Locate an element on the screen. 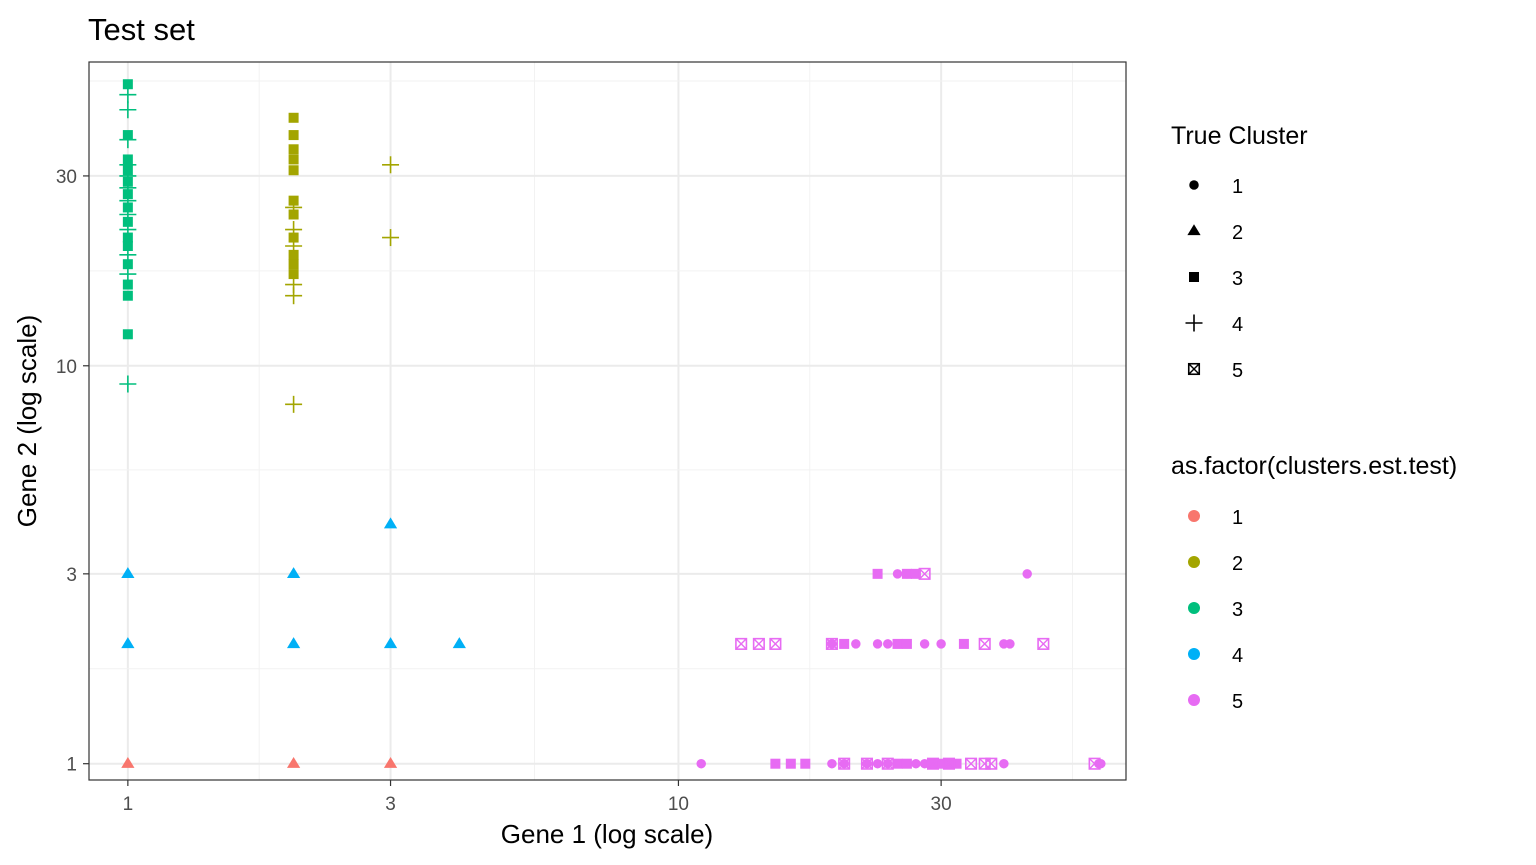  x-axis-label: Gene 1 (log scale) is located at coordinates (607, 834).